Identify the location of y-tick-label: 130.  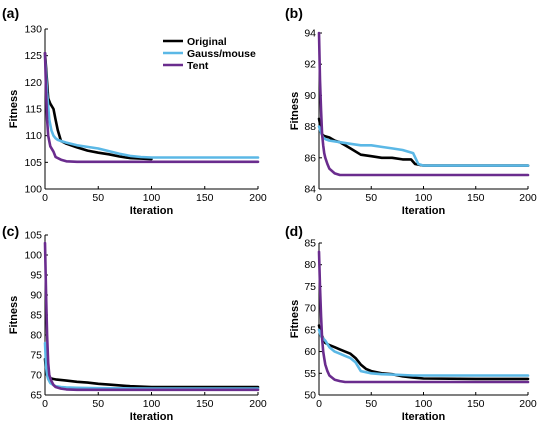
(33, 30).